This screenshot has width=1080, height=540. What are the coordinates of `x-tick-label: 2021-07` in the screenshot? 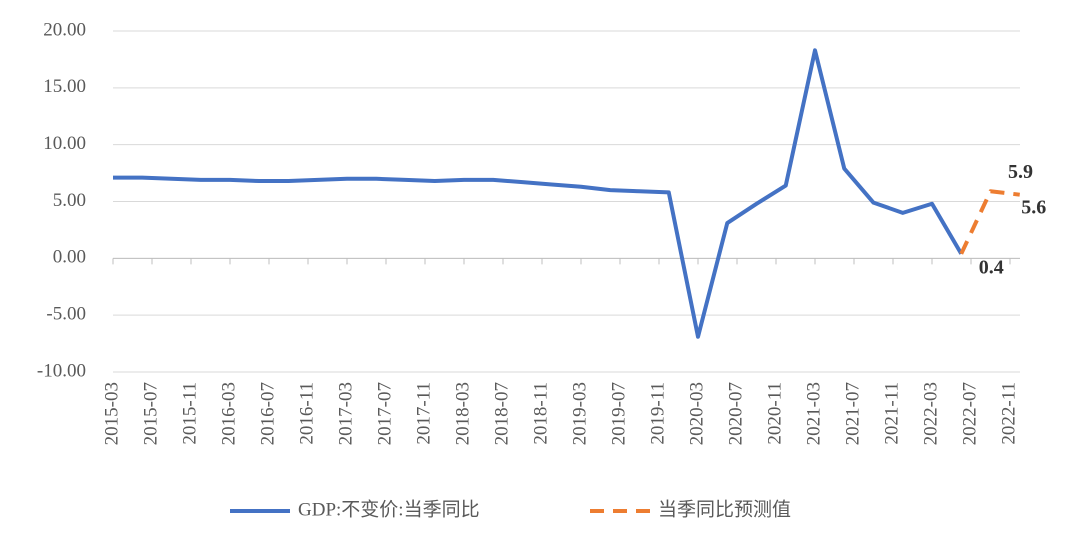 It's located at (852, 413).